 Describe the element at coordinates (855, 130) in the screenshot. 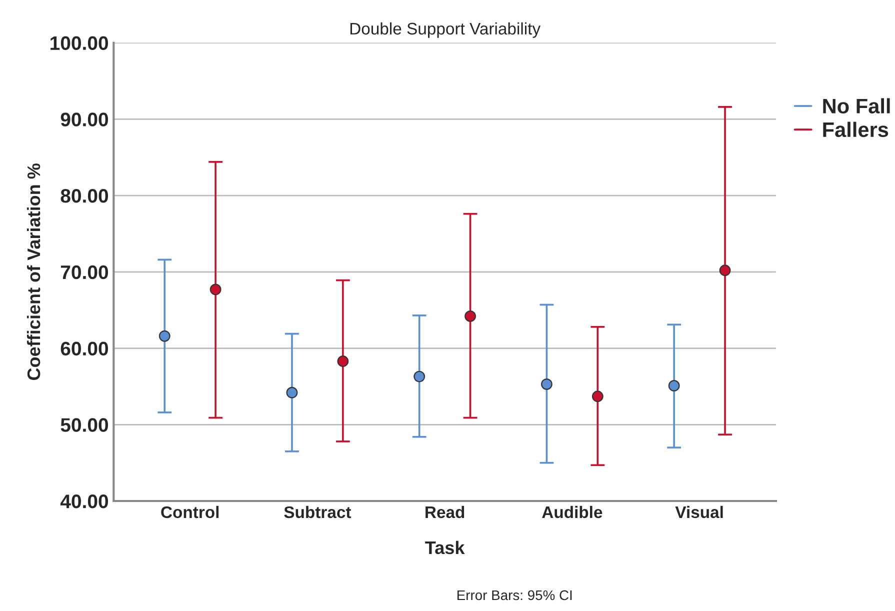

I see `legend-label: Fallers` at that location.